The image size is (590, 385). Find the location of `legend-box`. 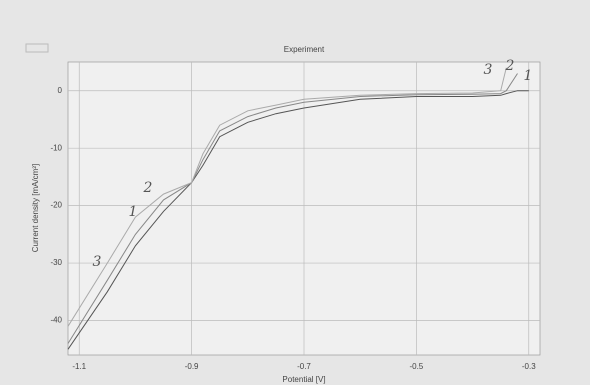

legend-box is located at coordinates (37, 48).